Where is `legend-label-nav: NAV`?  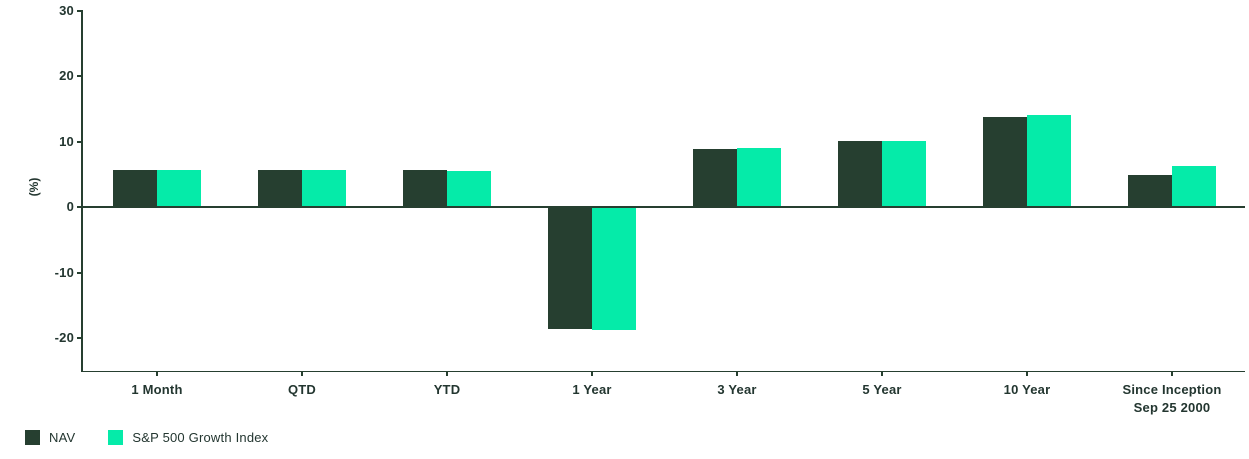
legend-label-nav: NAV is located at coordinates (62, 437).